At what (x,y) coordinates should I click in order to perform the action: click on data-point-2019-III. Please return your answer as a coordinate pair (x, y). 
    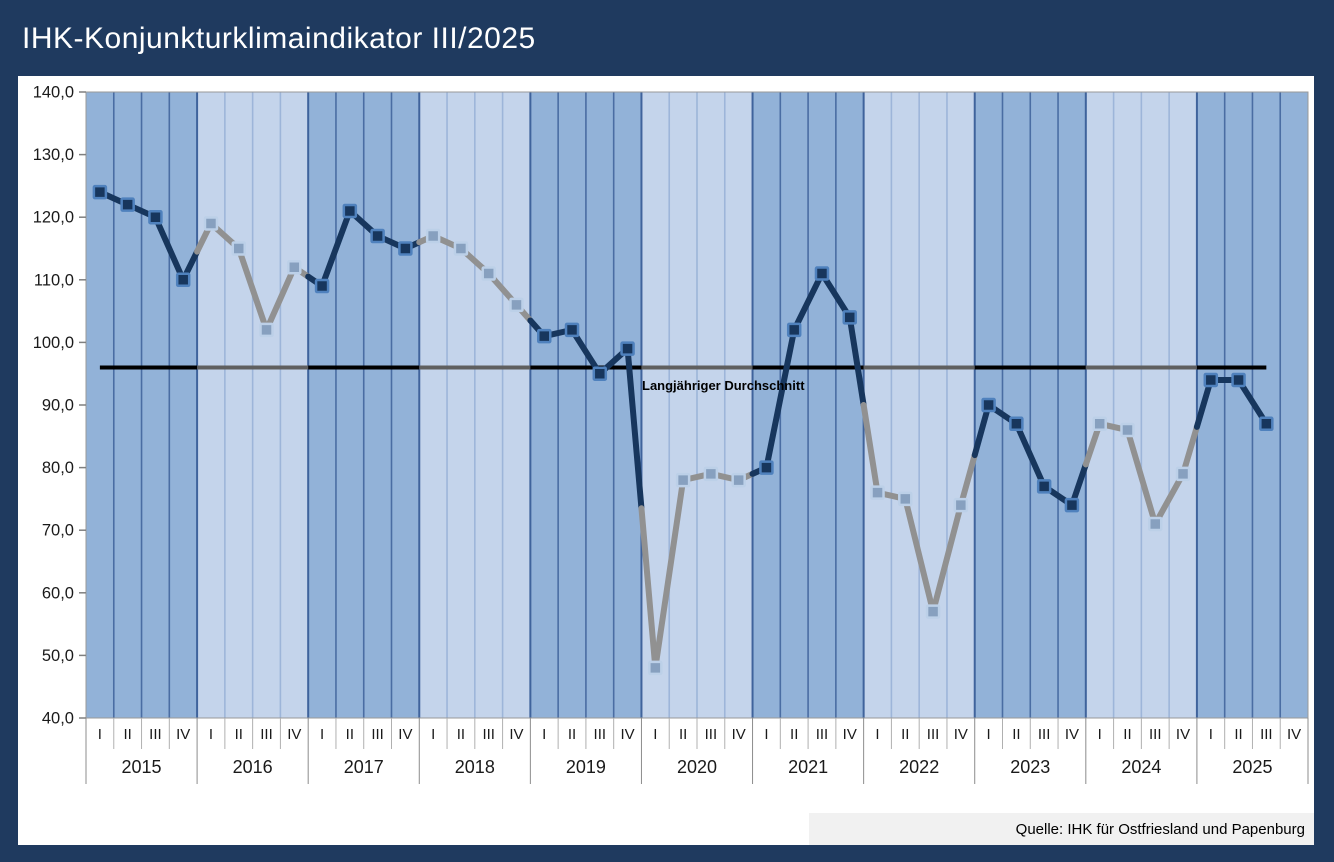
    Looking at the image, I should click on (600, 373).